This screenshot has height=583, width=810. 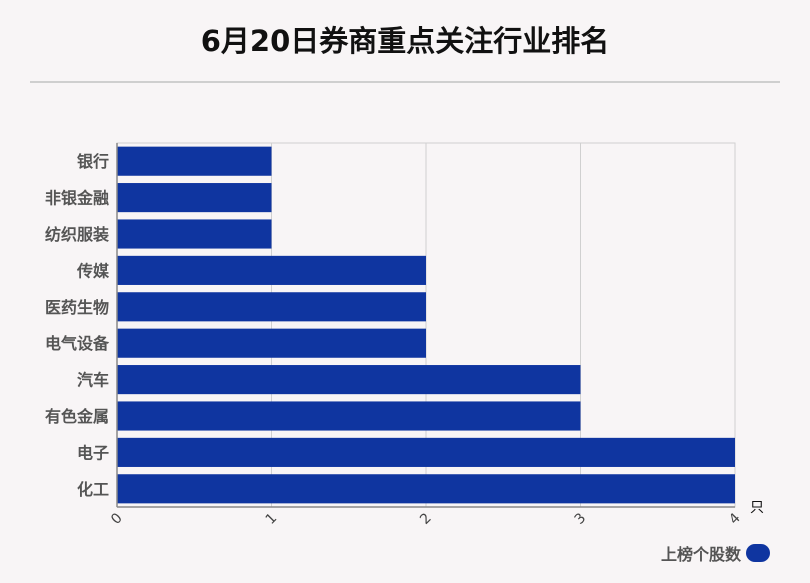 I want to click on category-label: 传媒, so click(x=93, y=270).